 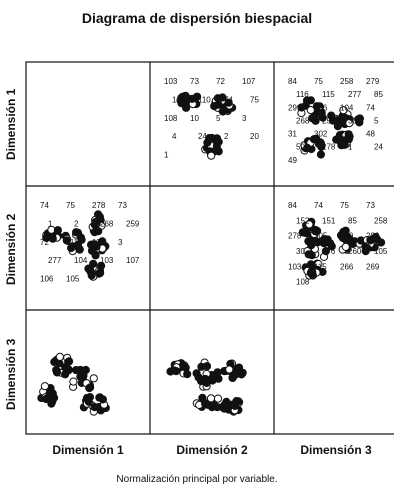 What do you see at coordinates (47, 279) in the screenshot?
I see `point-label: 106` at bounding box center [47, 279].